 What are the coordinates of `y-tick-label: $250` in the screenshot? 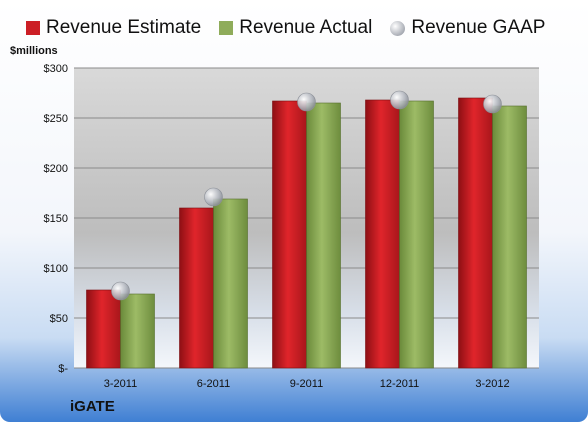 It's located at (56, 119).